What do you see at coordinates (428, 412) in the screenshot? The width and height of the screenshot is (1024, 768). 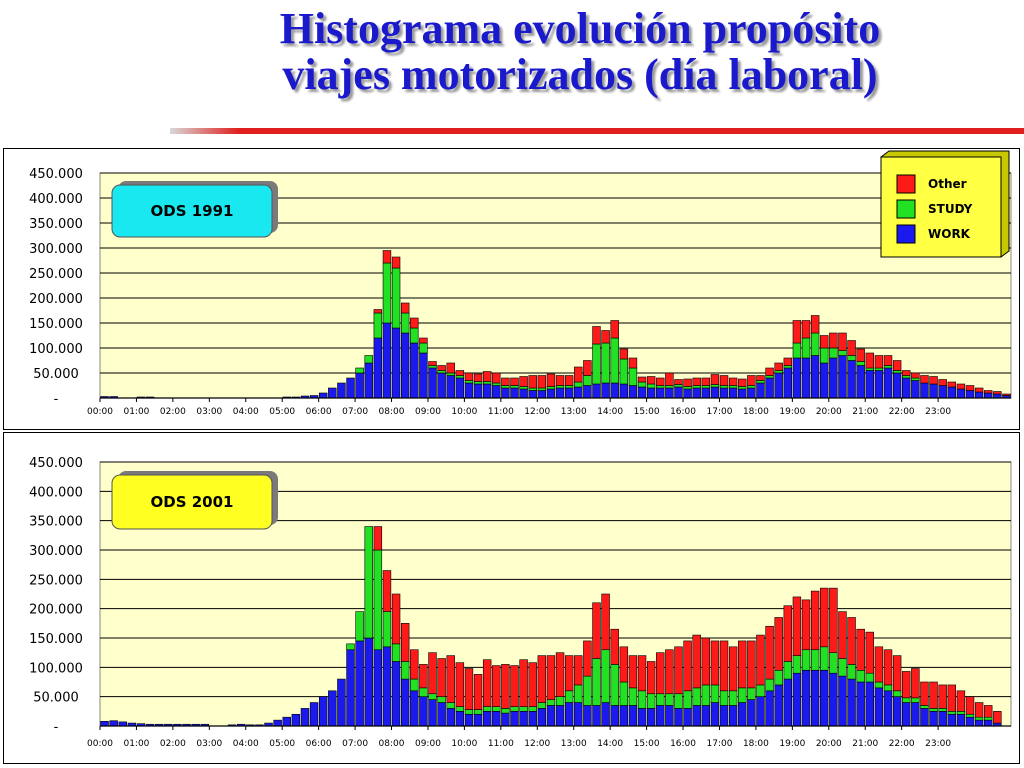 I see `x-tick-label: 09:00` at bounding box center [428, 412].